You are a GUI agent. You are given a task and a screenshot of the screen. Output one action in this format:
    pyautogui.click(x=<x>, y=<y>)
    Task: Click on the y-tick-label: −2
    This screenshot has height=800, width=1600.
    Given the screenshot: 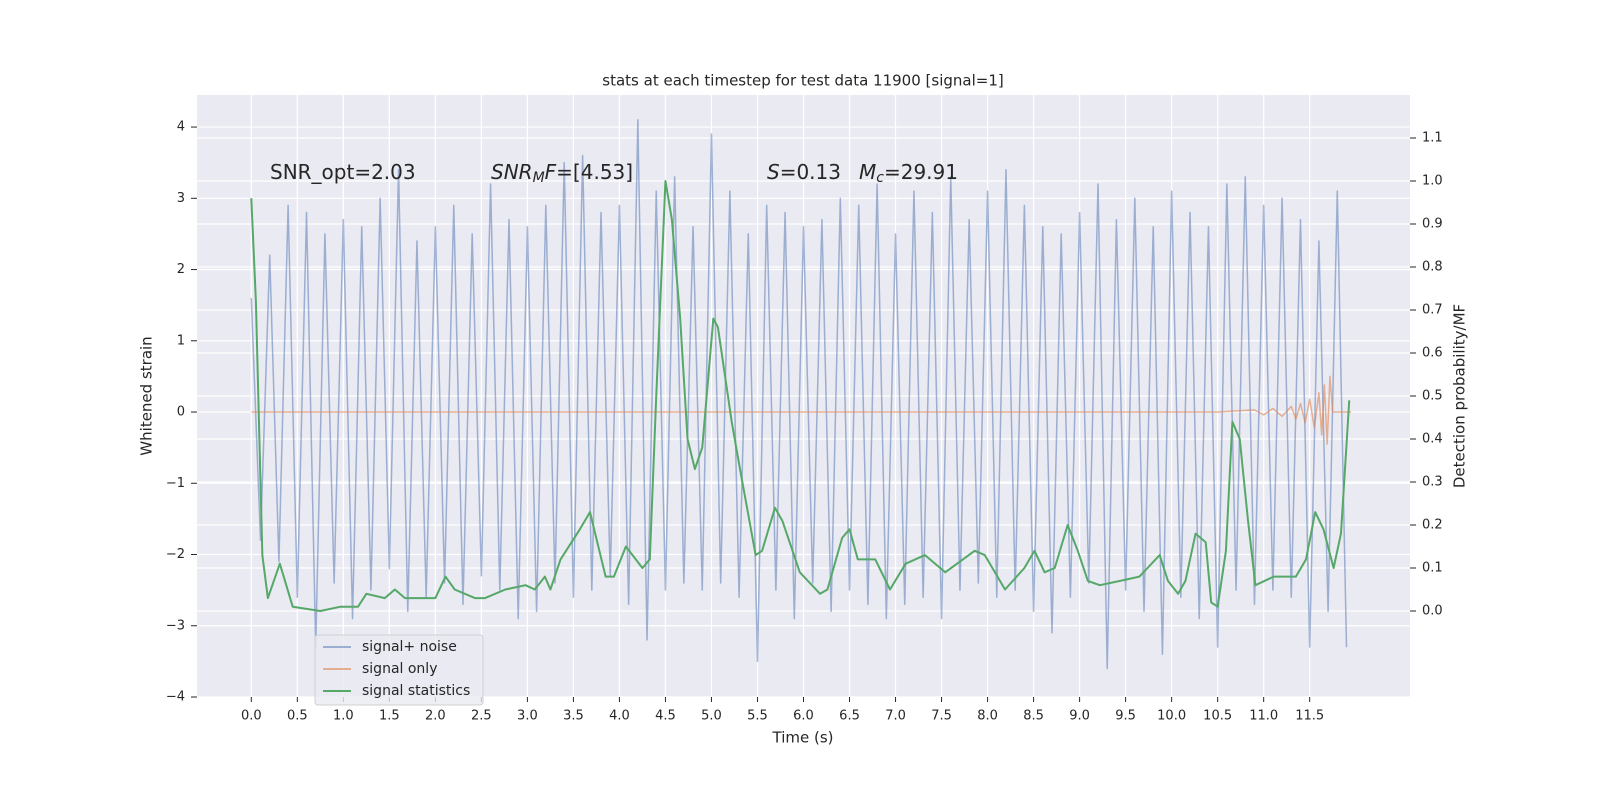 What is the action you would take?
    pyautogui.click(x=175, y=554)
    